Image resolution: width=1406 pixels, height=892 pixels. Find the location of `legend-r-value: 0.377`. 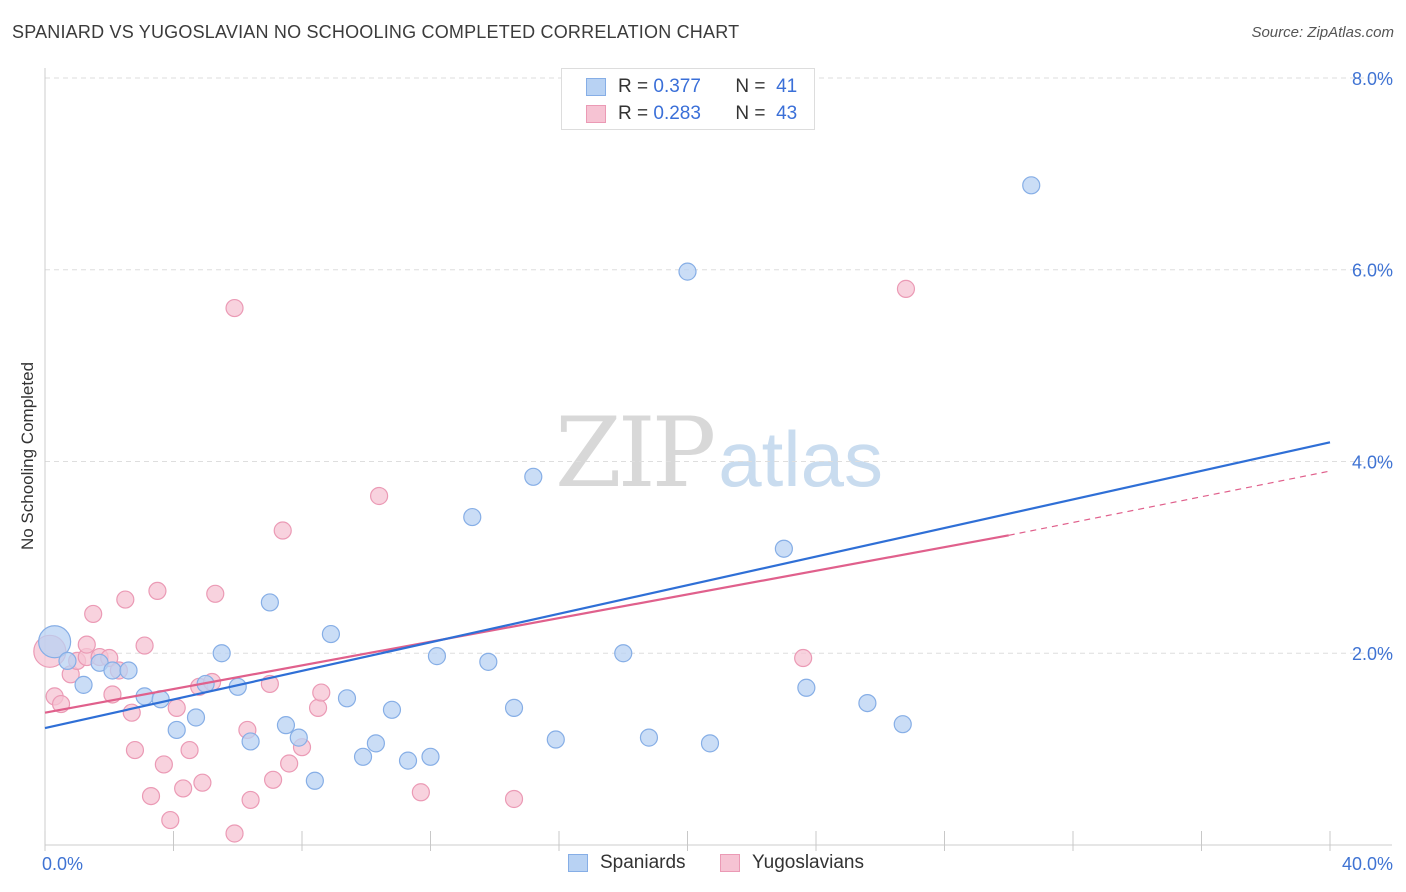

legend-r-value: 0.377 is located at coordinates (677, 86).